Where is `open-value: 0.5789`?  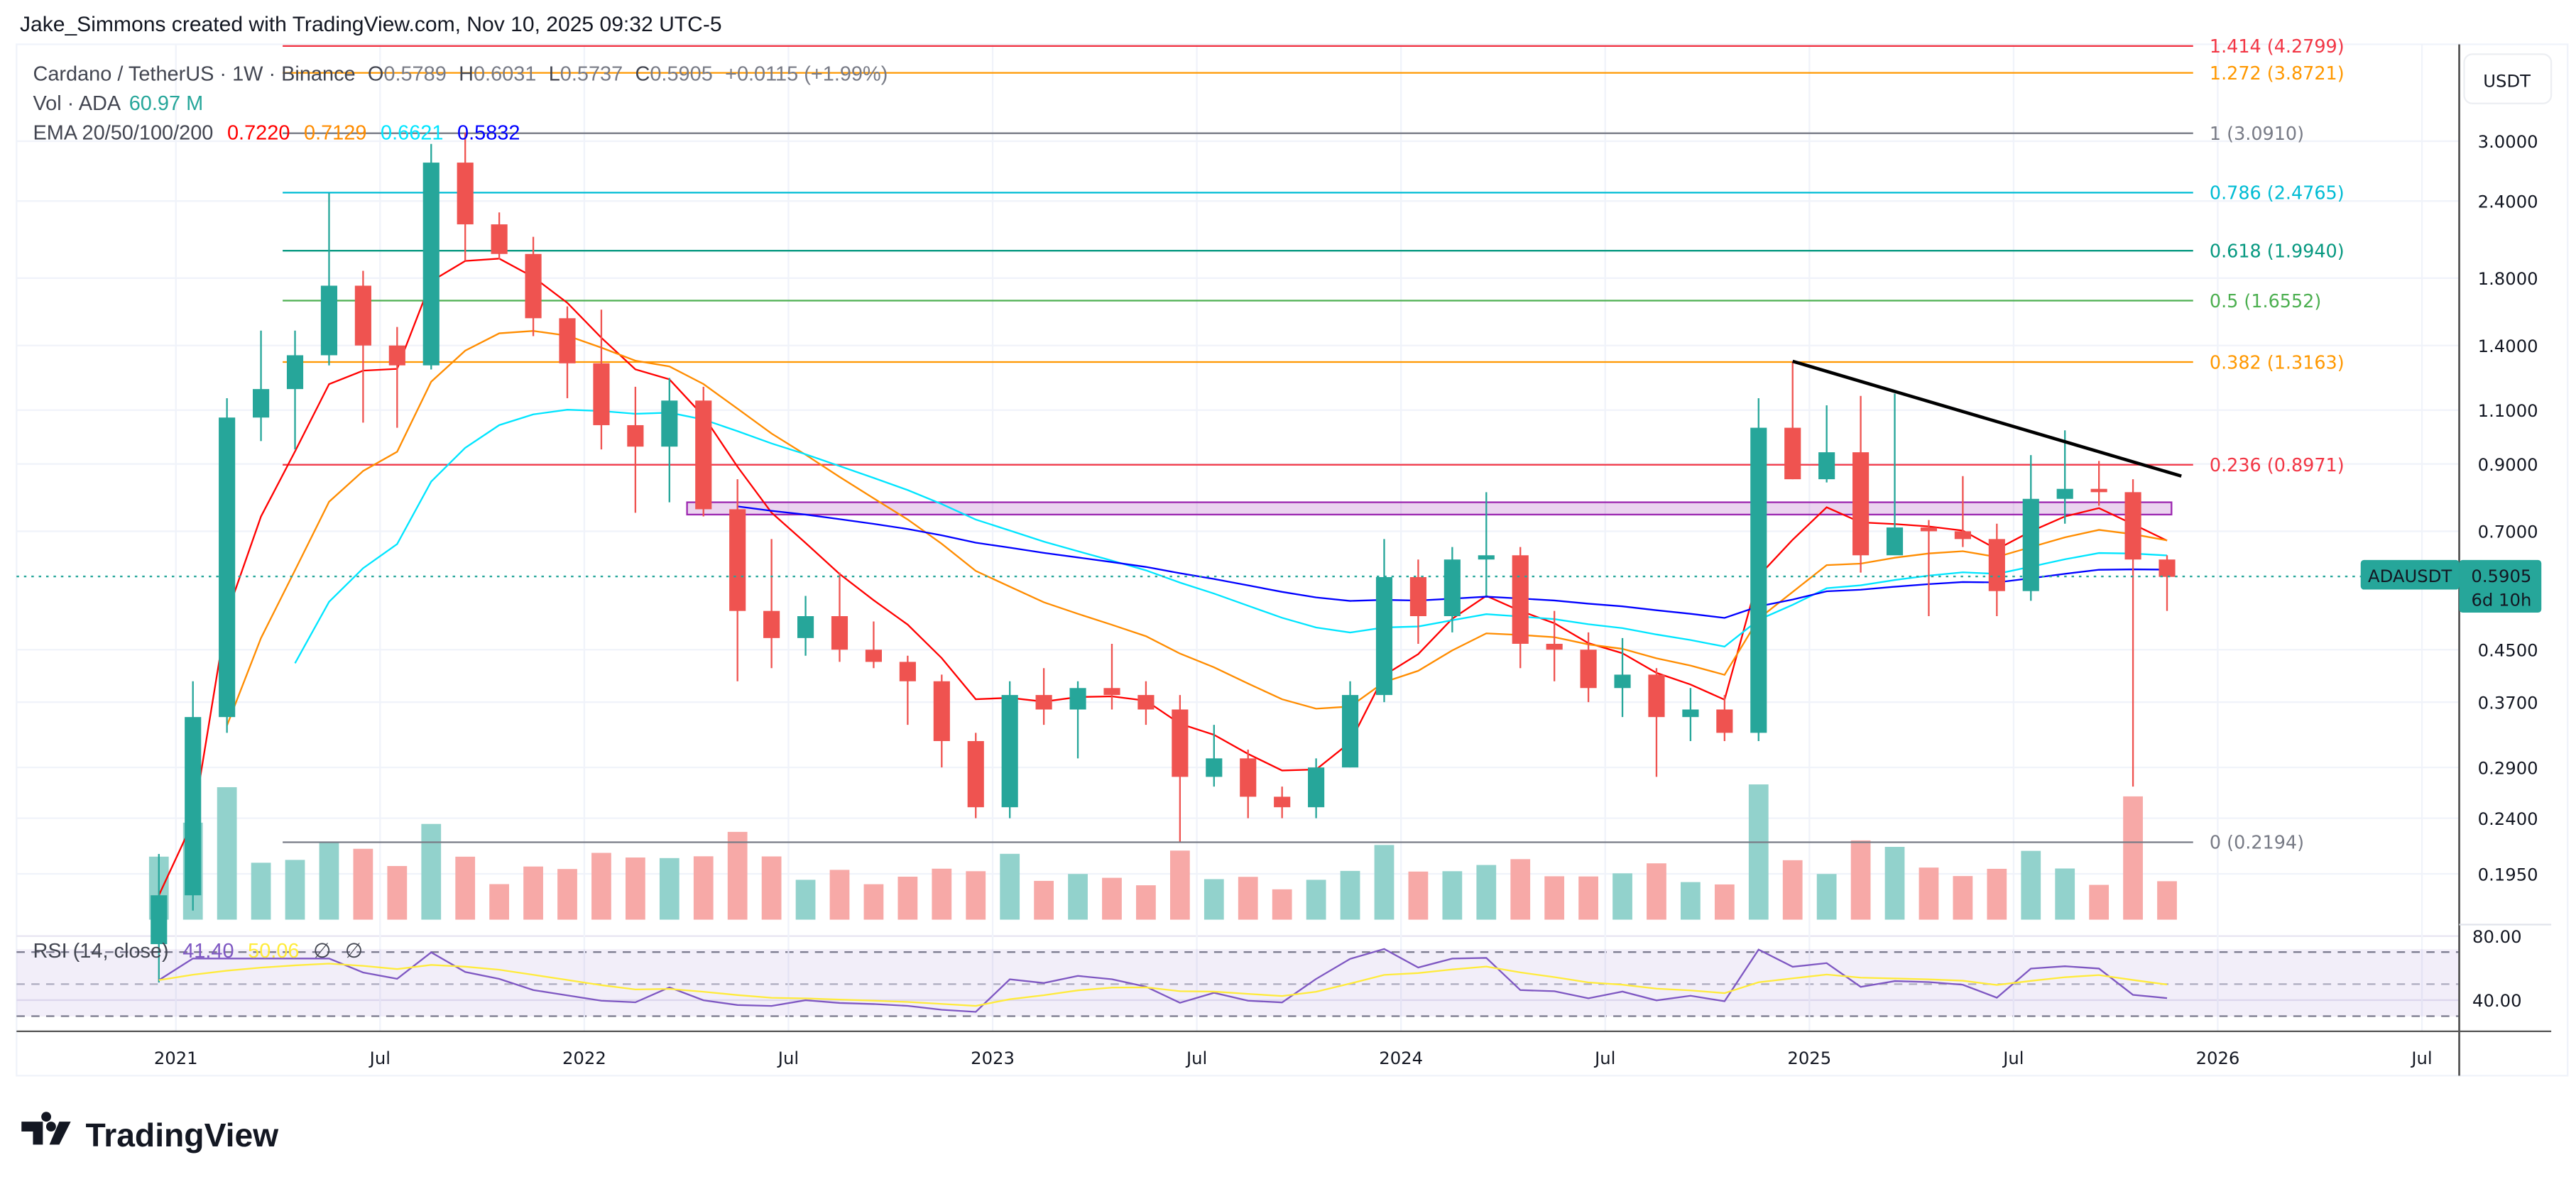
open-value: 0.5789 is located at coordinates (414, 73).